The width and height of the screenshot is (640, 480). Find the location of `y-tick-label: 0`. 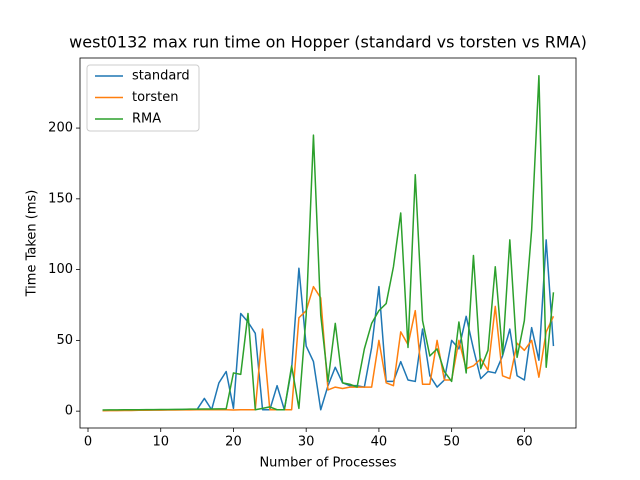

y-tick-label: 0 is located at coordinates (69, 411).